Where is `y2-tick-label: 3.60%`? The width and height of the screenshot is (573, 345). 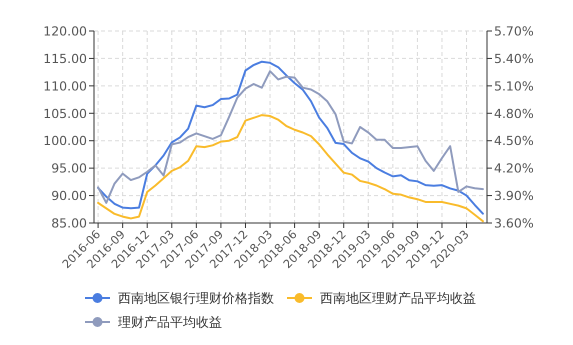
y2-tick-label: 3.60% is located at coordinates (514, 223).